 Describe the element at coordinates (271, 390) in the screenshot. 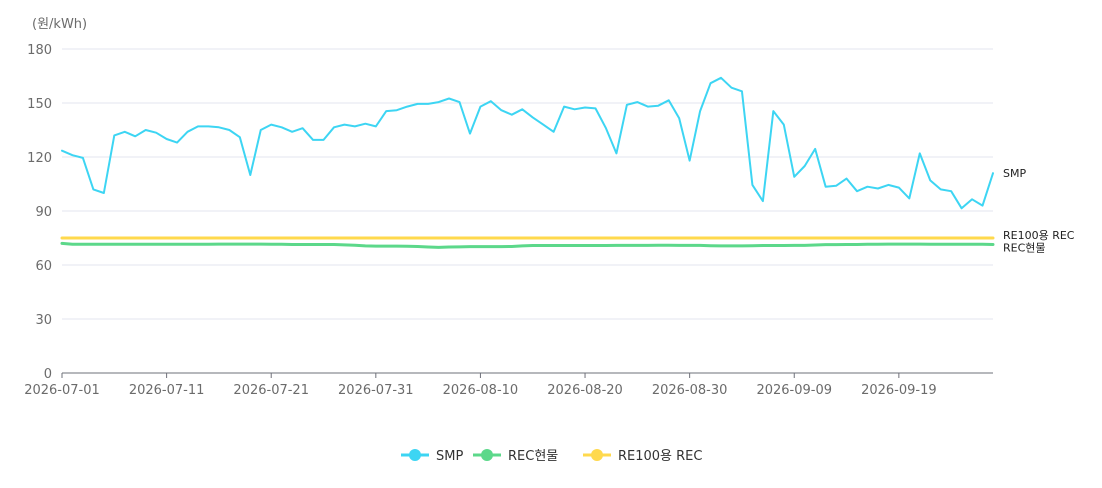

I see `x-tick-label: 2026-07-21` at that location.